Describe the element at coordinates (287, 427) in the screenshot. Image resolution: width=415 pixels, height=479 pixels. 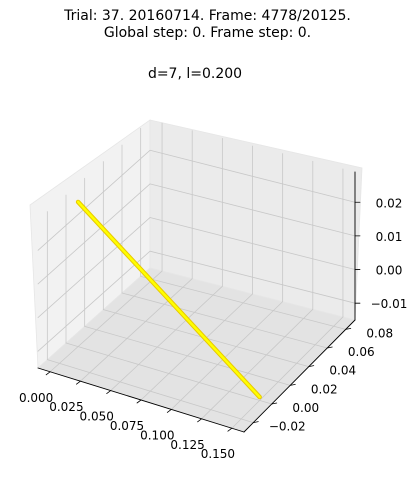
I see `y-tick-label: −0.02` at that location.